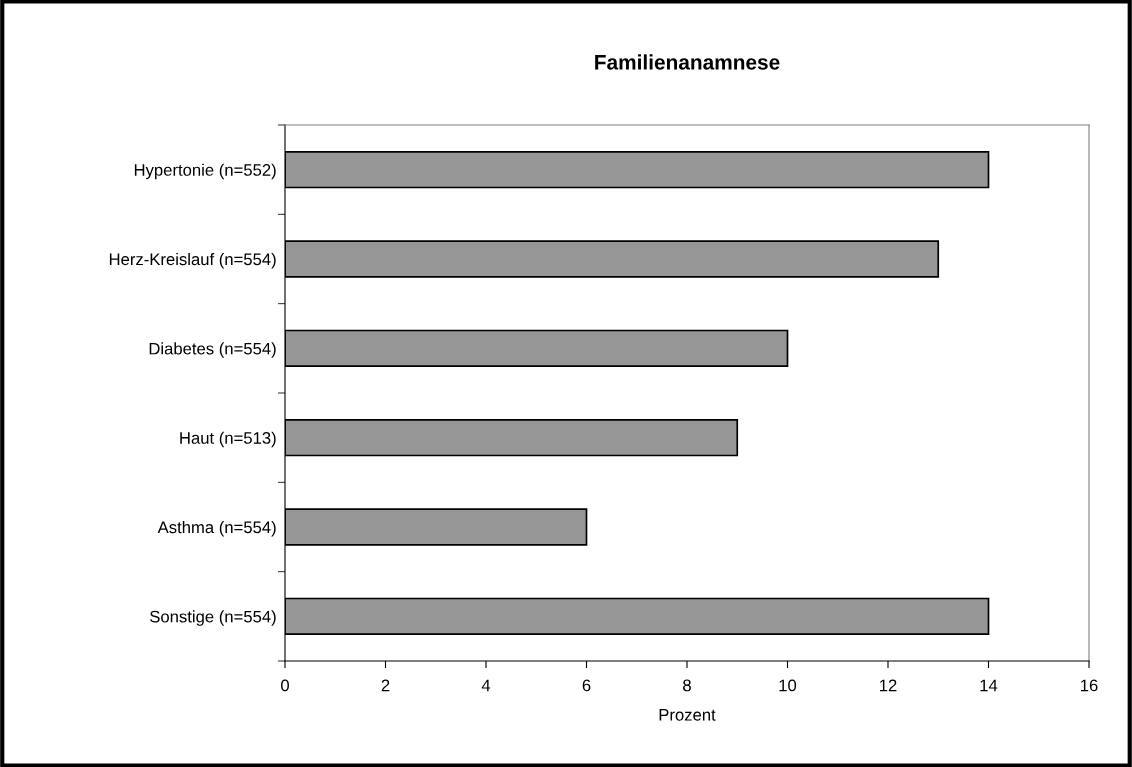  I want to click on y-tick-label: Sonstige (n=554), so click(213, 618).